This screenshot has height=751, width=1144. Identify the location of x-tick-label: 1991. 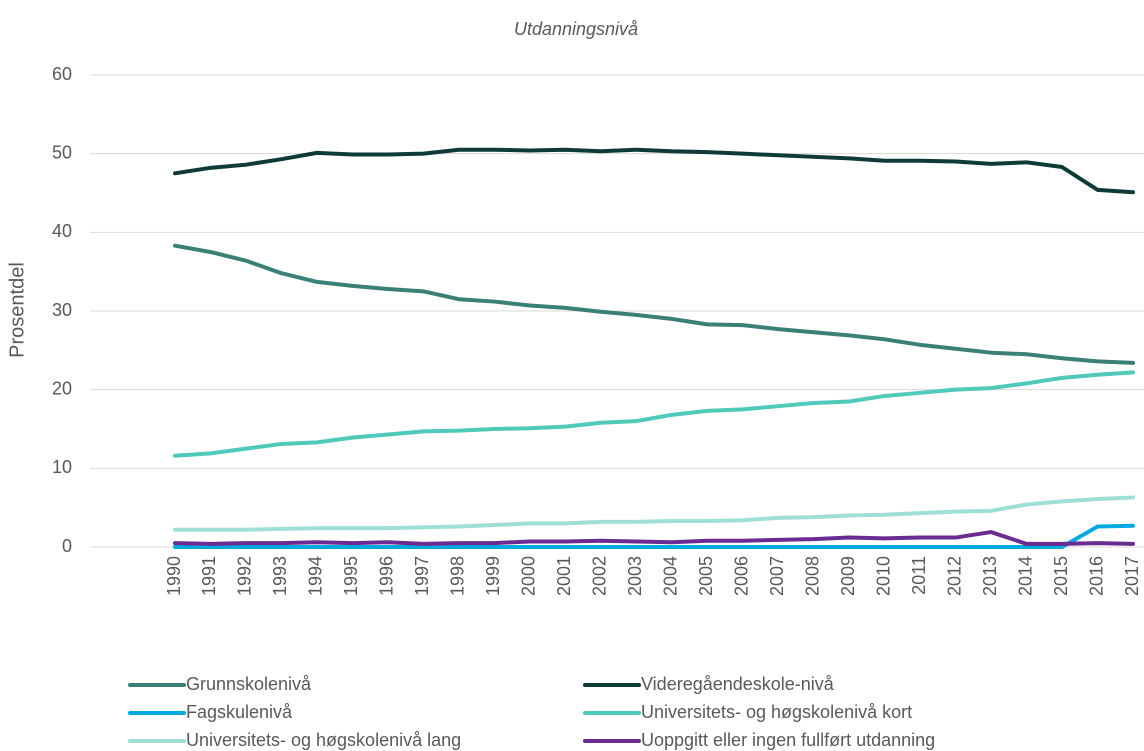
(209, 576).